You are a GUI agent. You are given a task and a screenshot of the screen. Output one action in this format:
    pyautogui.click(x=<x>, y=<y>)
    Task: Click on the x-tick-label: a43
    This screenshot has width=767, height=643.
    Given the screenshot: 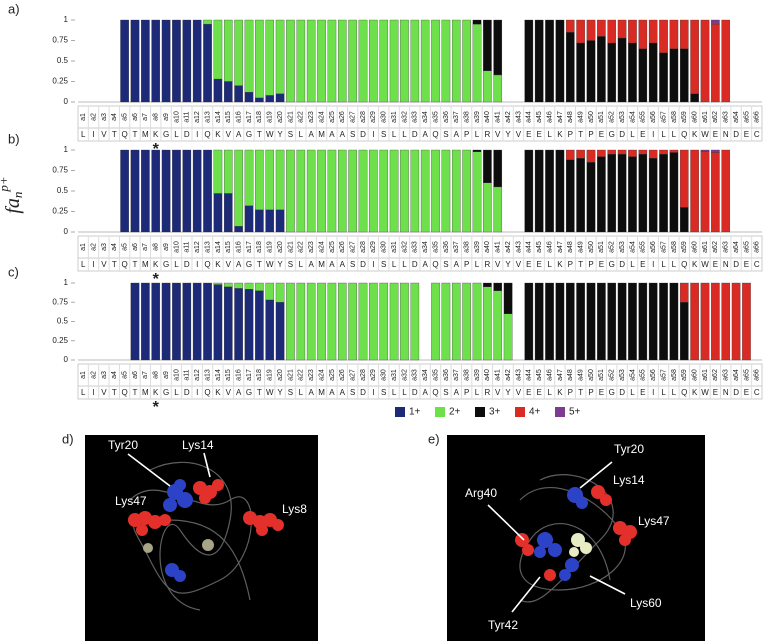 What is the action you would take?
    pyautogui.click(x=518, y=375)
    